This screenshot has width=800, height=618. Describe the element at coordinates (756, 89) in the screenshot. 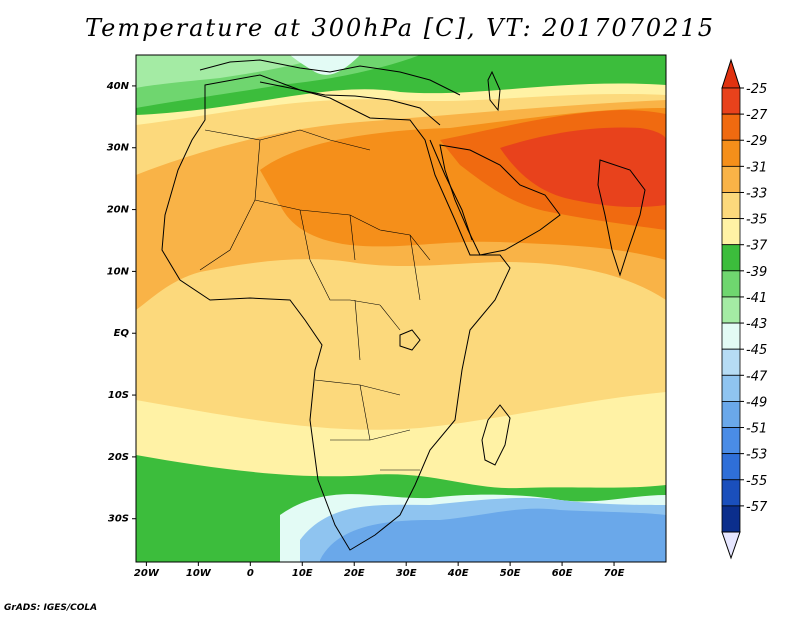

I see `colorbar-label: -25` at that location.